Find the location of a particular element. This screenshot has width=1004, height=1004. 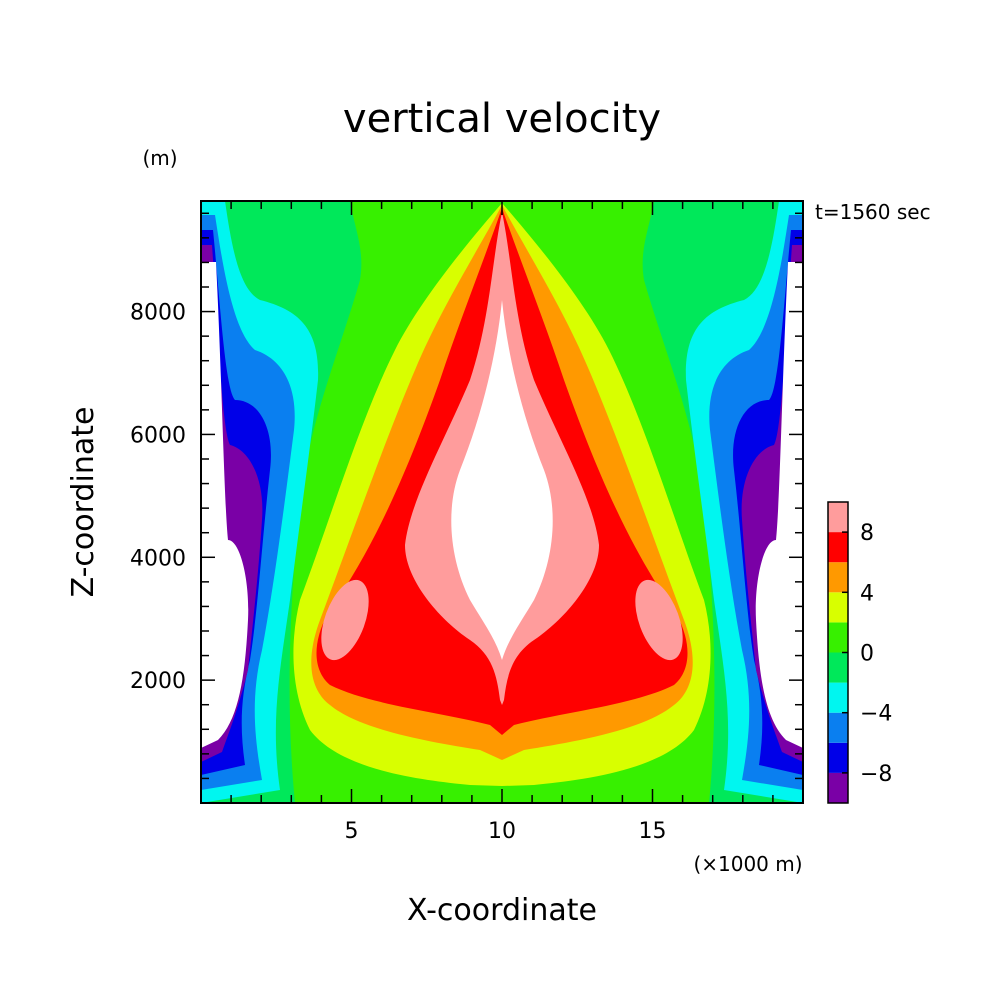

y-axis-title: Z-coordinate is located at coordinates (83, 502).